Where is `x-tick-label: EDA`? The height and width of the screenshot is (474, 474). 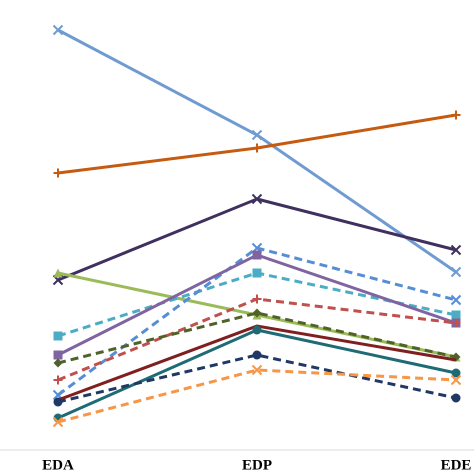
x-tick-label: EDA is located at coordinates (58, 465).